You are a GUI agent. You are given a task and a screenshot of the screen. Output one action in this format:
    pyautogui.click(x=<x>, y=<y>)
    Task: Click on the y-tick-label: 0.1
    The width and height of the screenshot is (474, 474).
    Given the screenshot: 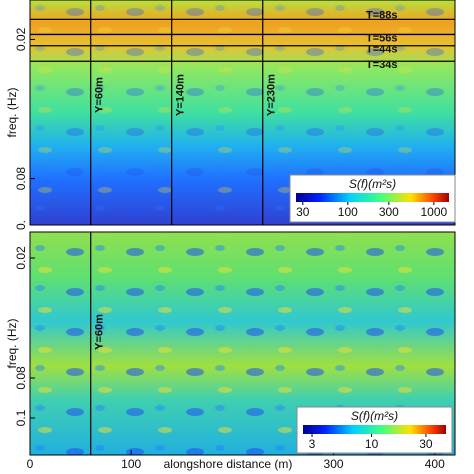 What is the action you would take?
    pyautogui.click(x=21, y=417)
    